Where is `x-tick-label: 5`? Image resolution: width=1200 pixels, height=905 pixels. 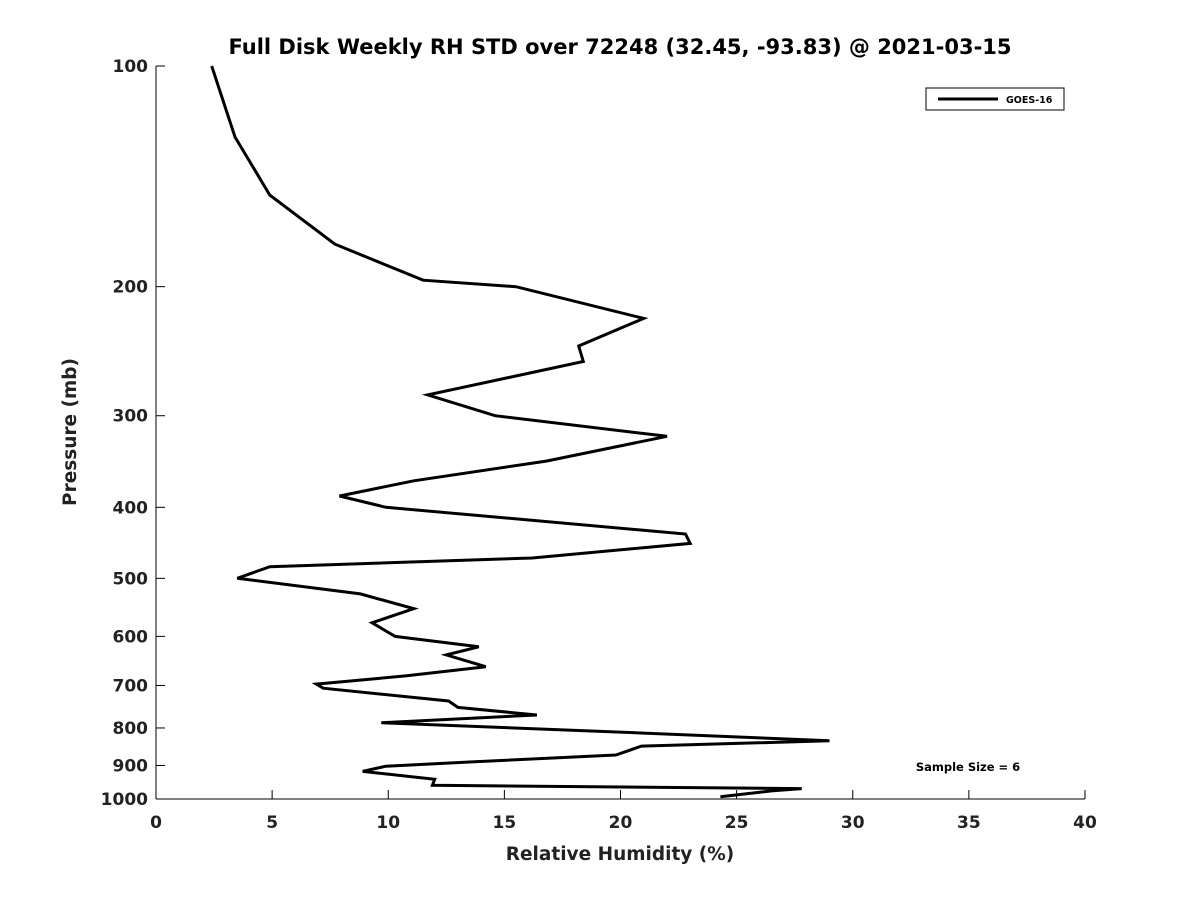 x-tick-label: 5 is located at coordinates (272, 823).